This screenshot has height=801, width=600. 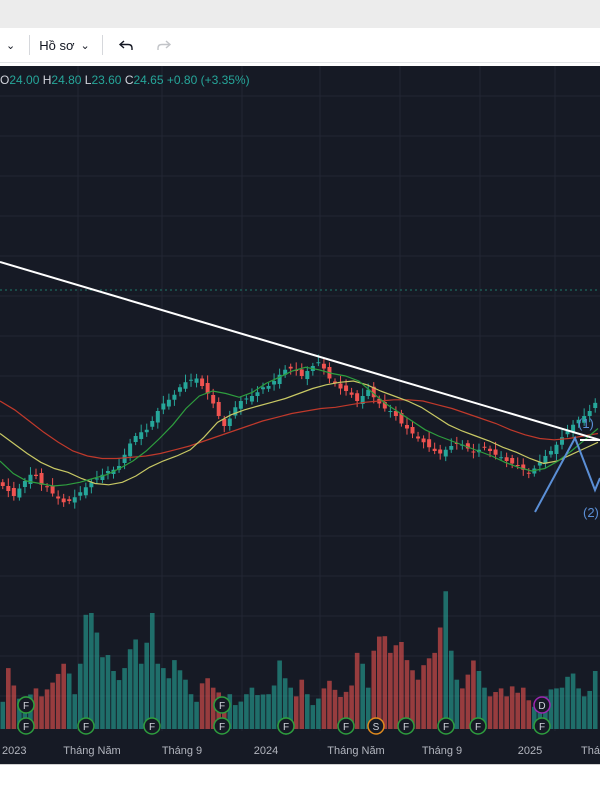 What do you see at coordinates (129, 80) in the screenshot?
I see `close-key: C` at bounding box center [129, 80].